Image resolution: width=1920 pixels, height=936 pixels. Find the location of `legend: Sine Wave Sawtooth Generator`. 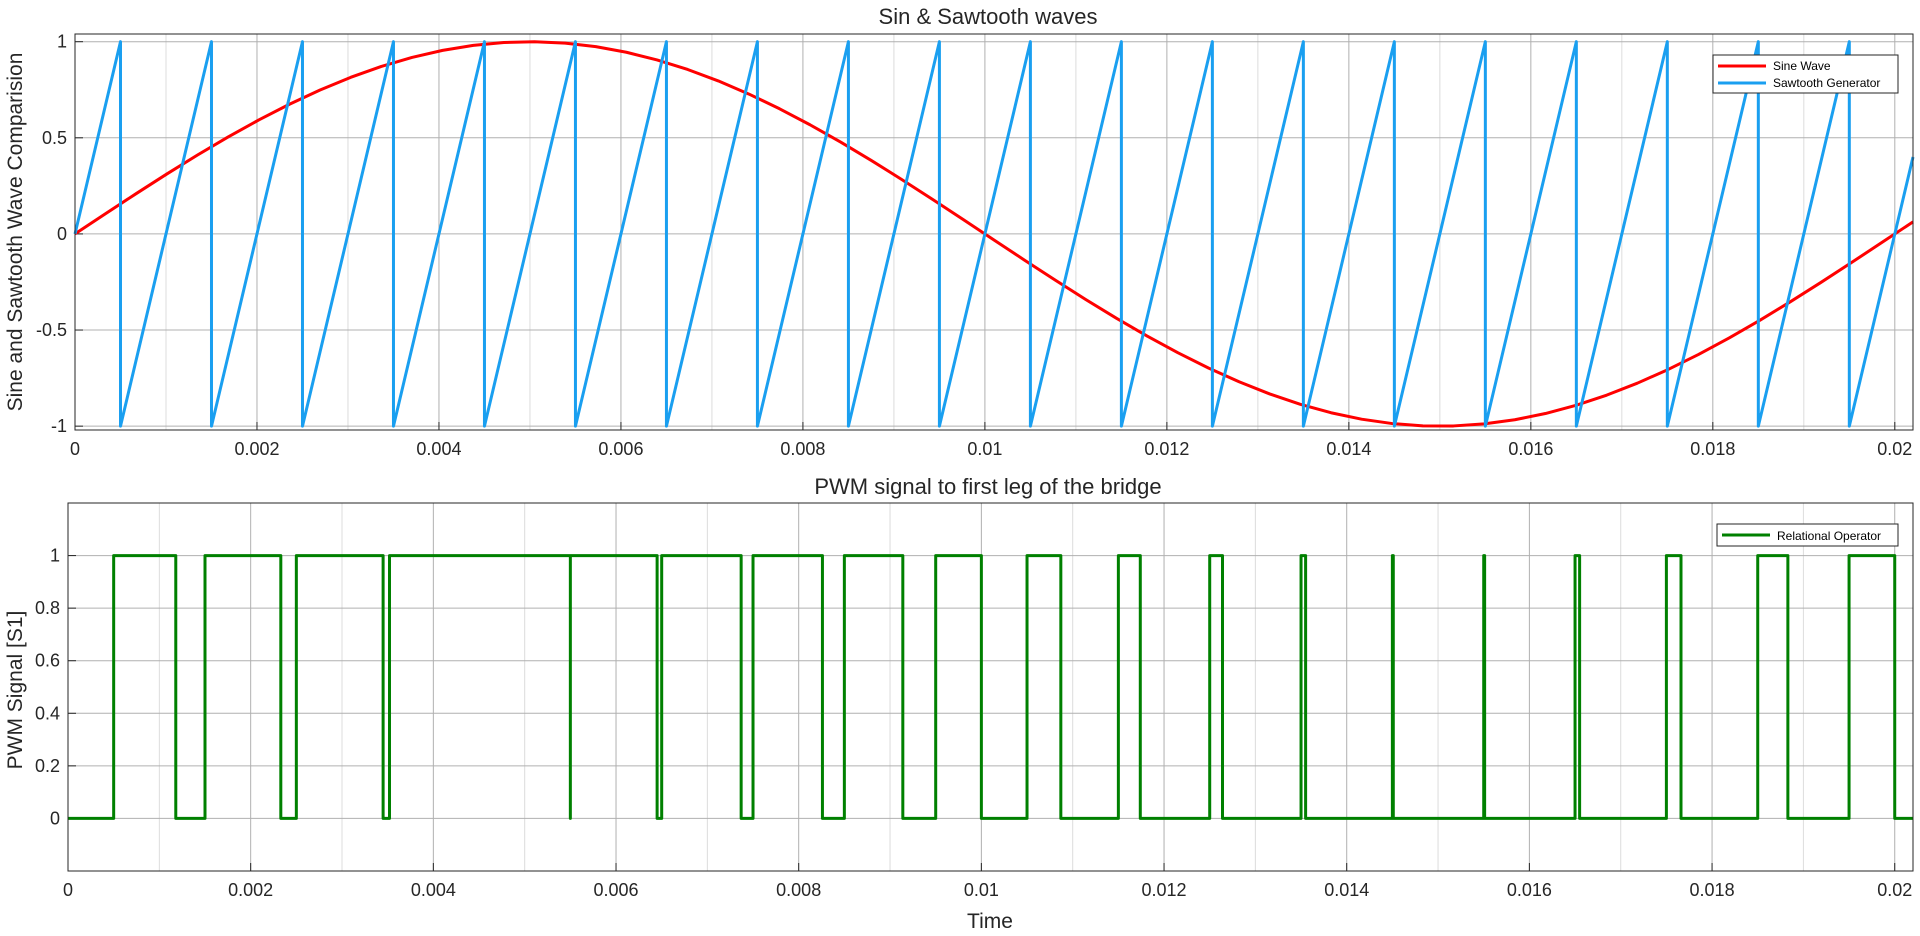

legend: Sine Wave Sawtooth Generator is located at coordinates (1805, 74).